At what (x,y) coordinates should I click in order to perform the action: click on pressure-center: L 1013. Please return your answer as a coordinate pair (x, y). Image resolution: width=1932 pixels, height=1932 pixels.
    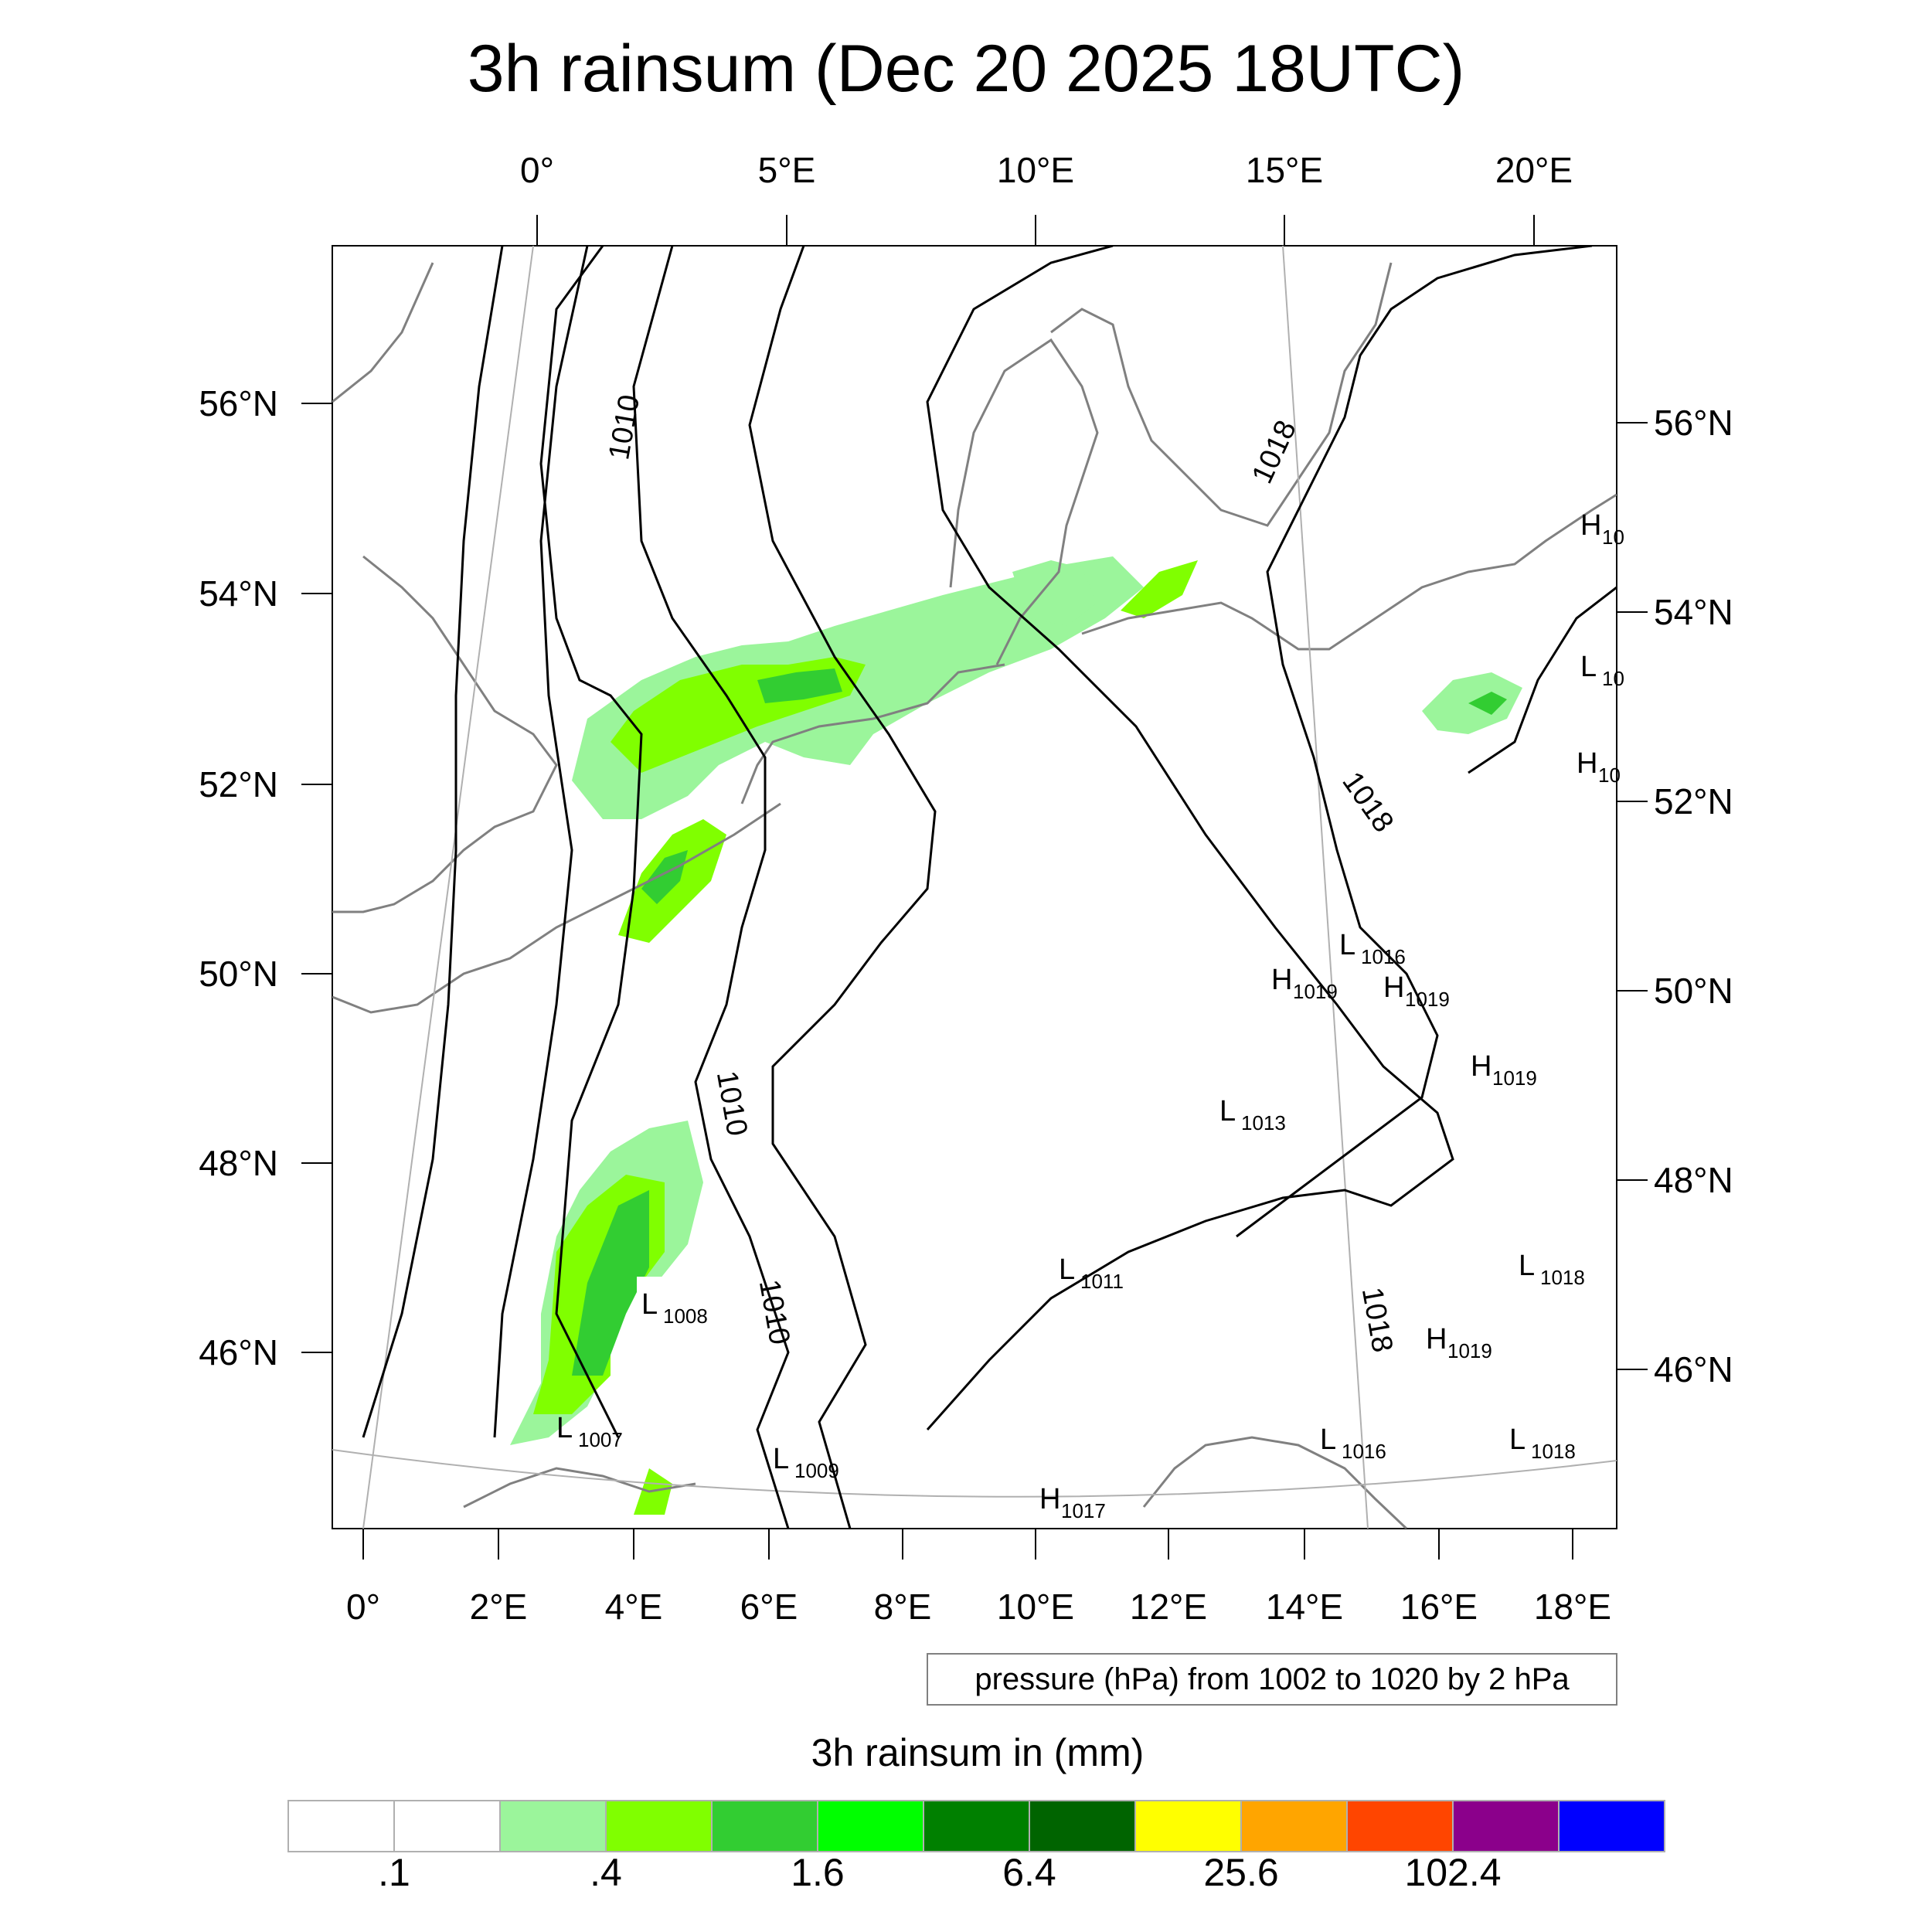
    Looking at the image, I should click on (1253, 1114).